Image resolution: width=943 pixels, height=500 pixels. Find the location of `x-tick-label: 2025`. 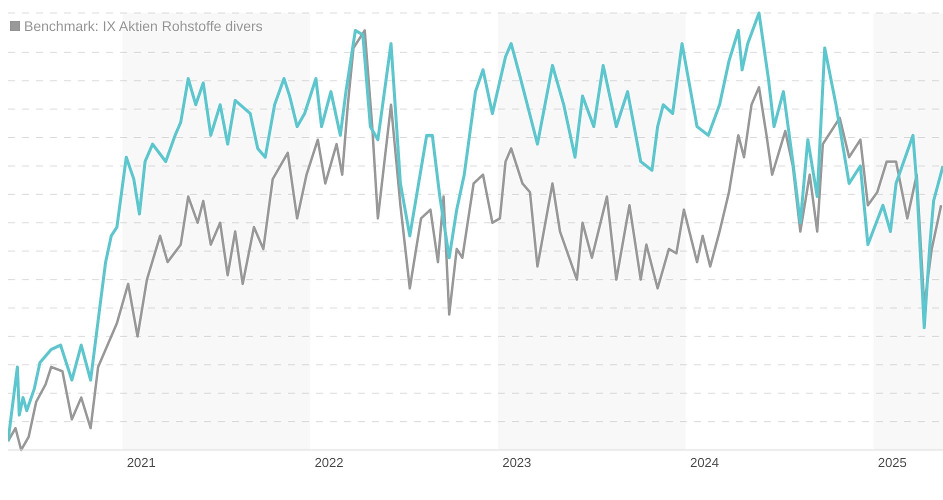

x-tick-label: 2025 is located at coordinates (892, 462).